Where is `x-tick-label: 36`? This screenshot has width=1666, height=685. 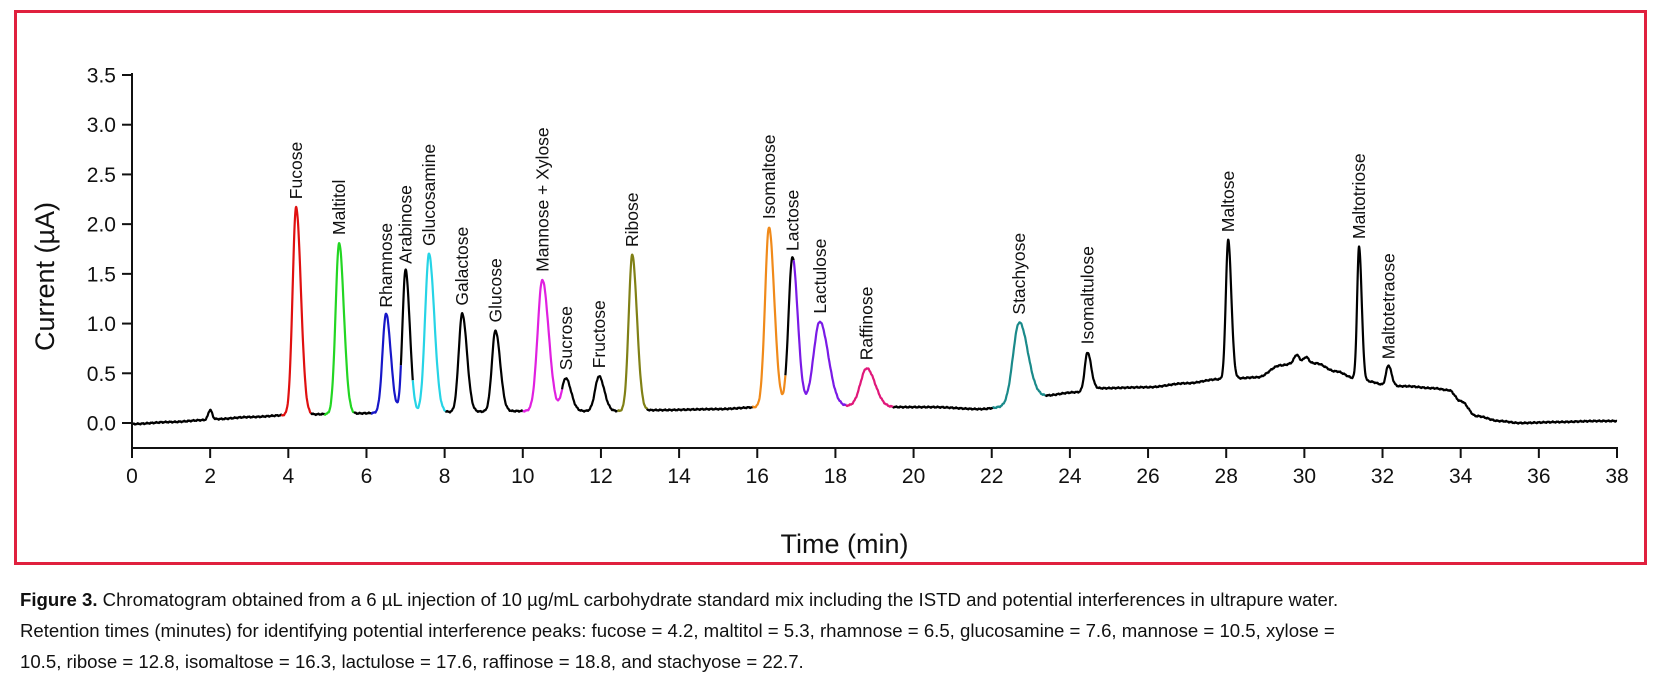
x-tick-label: 36 is located at coordinates (1538, 476).